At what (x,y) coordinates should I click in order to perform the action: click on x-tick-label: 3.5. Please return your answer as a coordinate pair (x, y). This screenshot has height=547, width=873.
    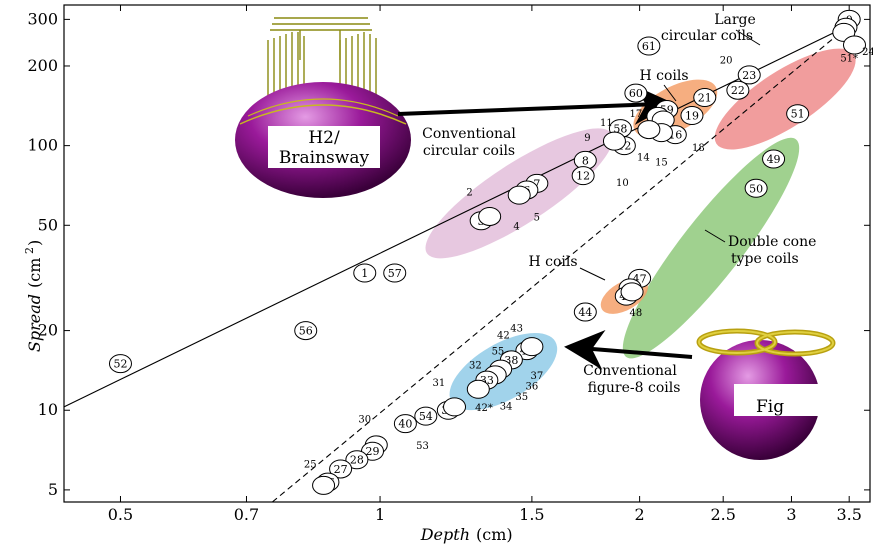
    Looking at the image, I should click on (848, 514).